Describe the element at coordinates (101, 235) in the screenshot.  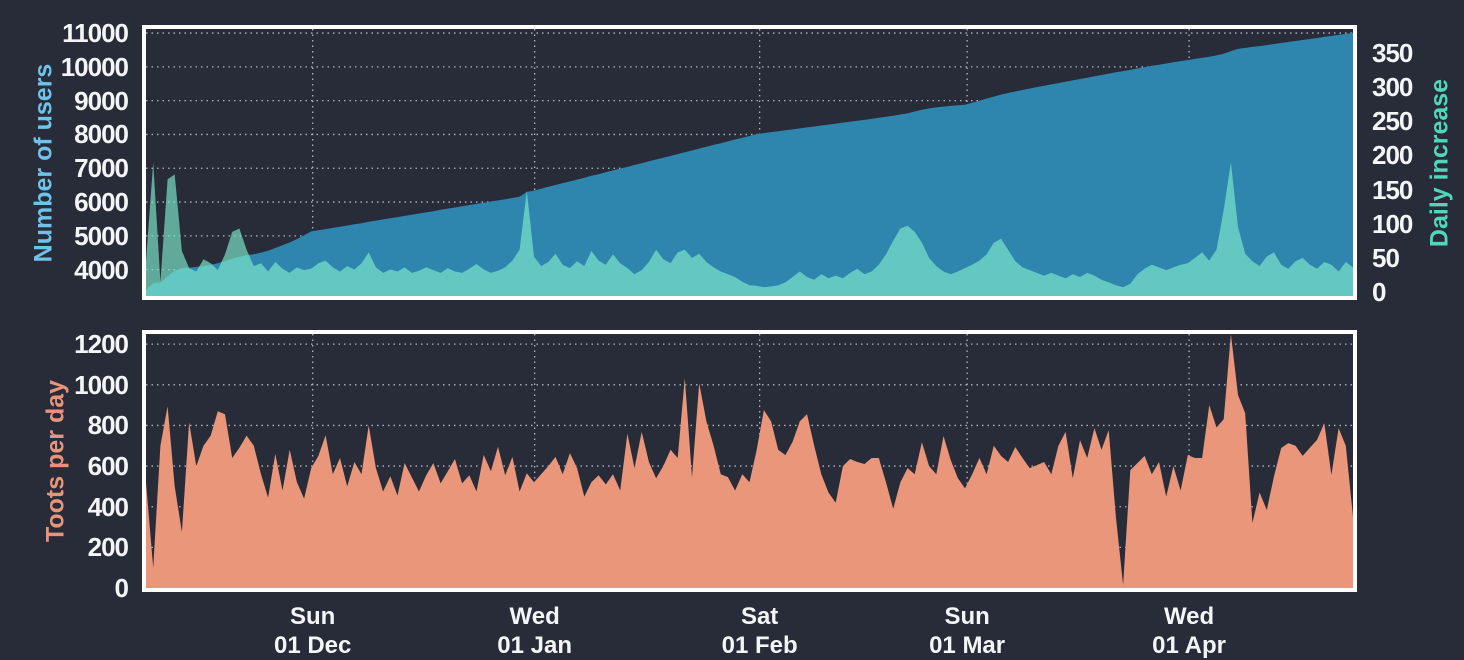
I see `y-tick-label-left: 5000` at that location.